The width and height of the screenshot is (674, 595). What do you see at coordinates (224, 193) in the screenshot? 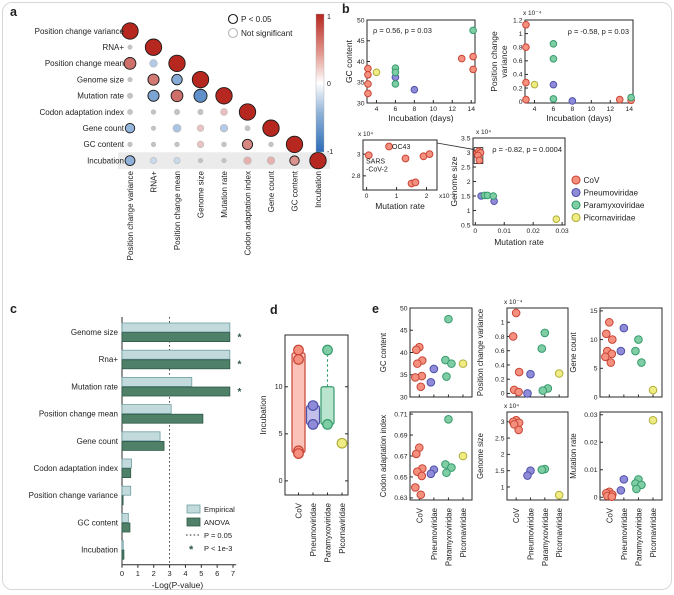
I see `matrix-col-label: Mutation rate` at bounding box center [224, 193].